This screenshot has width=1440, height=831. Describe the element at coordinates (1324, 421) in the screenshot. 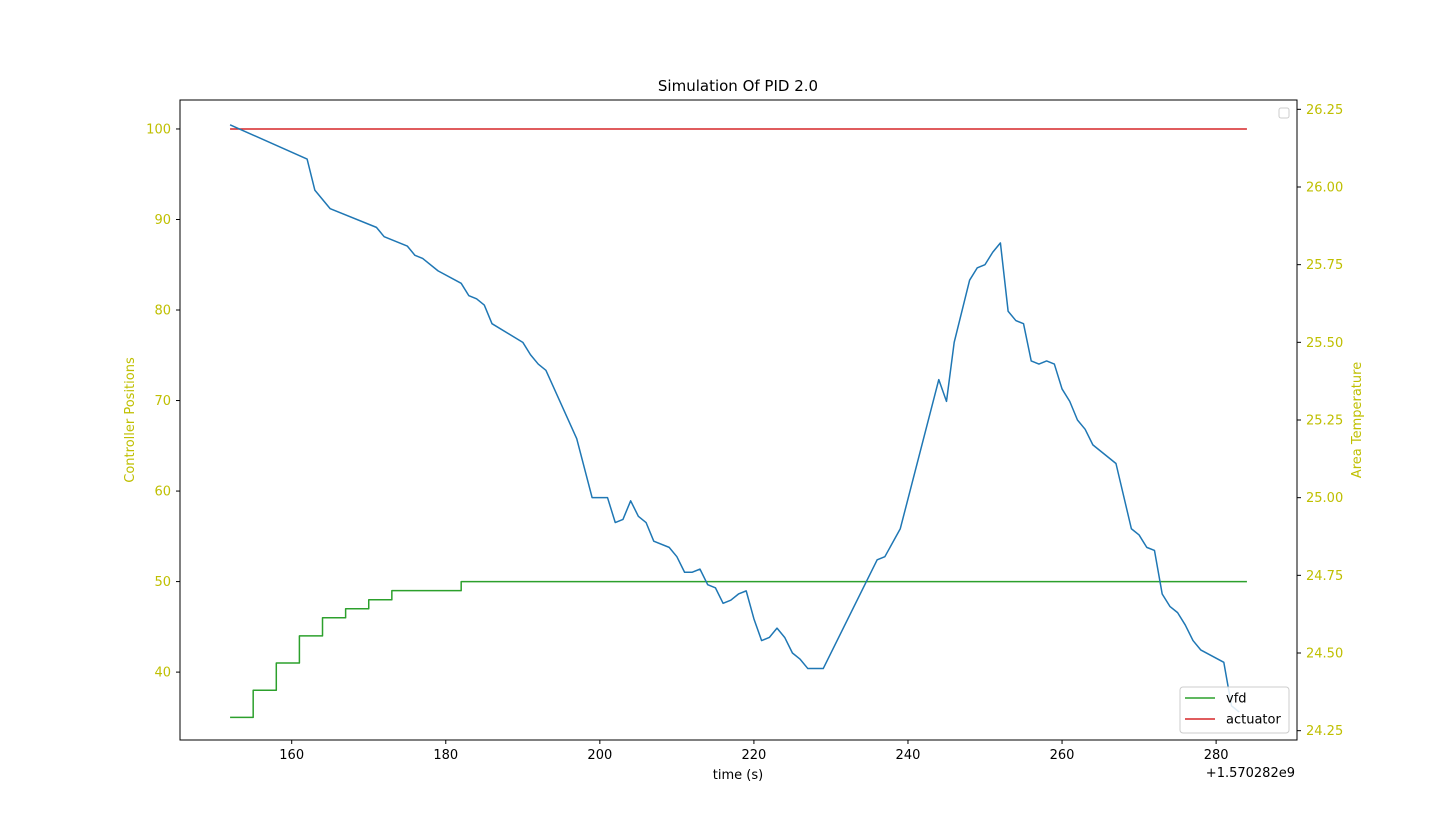

I see `right-tick-label: 25.25` at that location.